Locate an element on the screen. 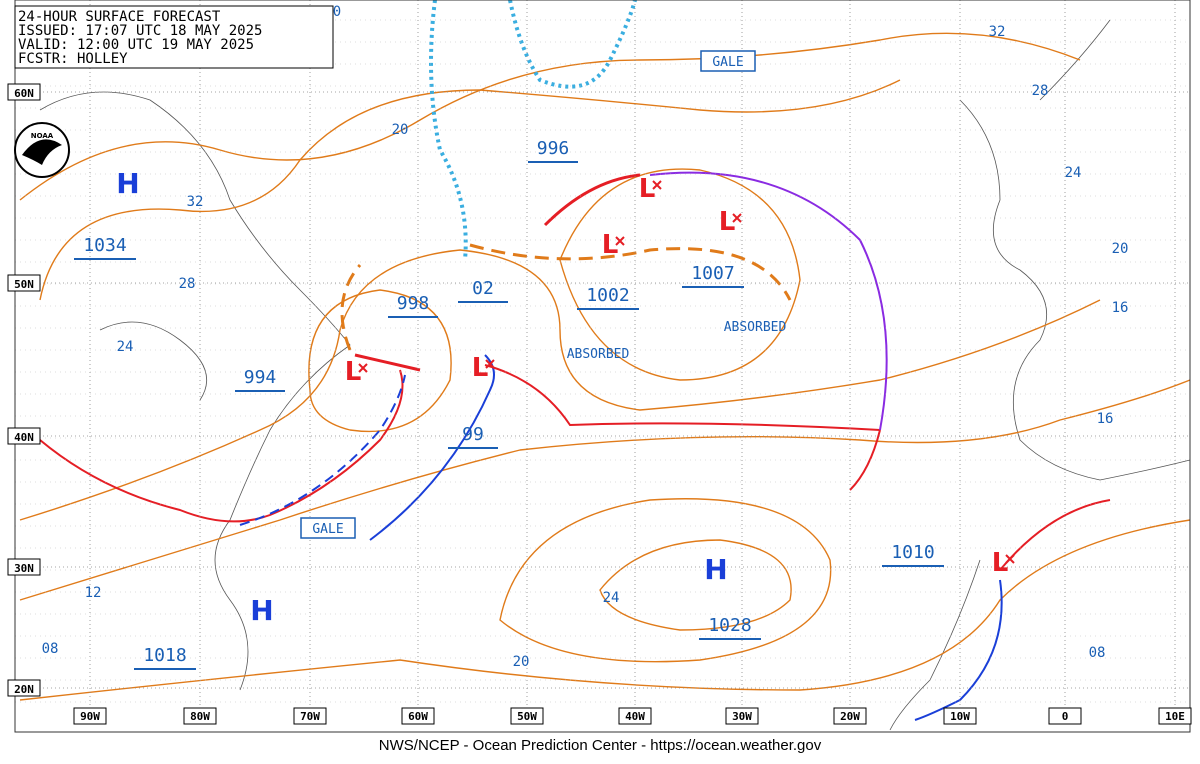  header-line: 24-HOUR SURFACE FORECAST is located at coordinates (119, 17).